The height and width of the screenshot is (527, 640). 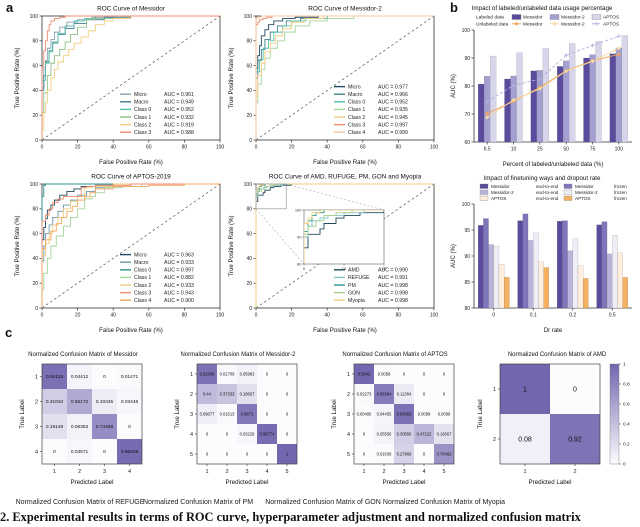 I want to click on svg-text: 0.27869, so click(x=405, y=453).